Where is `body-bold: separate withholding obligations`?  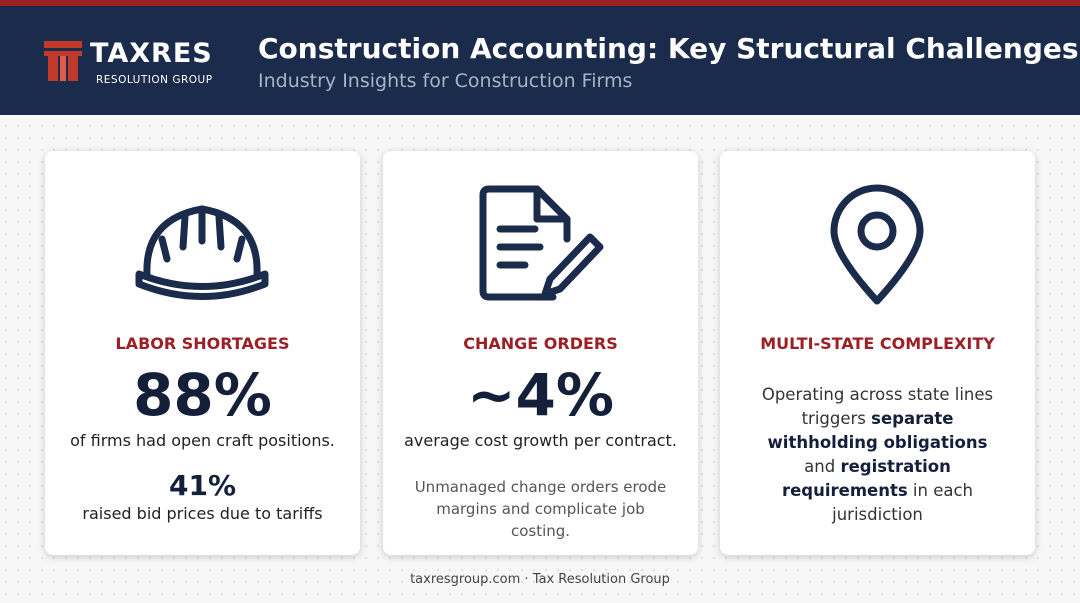
body-bold: separate withholding obligations is located at coordinates (877, 430).